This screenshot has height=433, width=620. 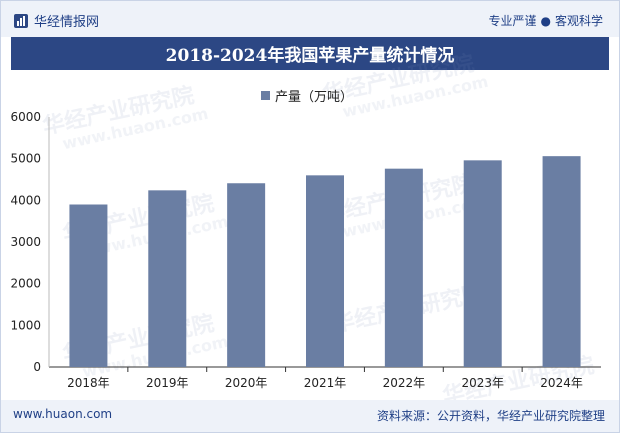 I want to click on slogan-right: 客观科学, so click(x=578, y=21).